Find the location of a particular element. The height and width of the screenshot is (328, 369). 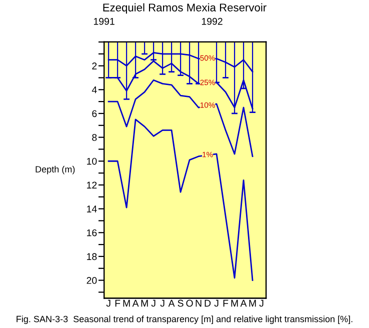

x-tick-label: S is located at coordinates (181, 303).